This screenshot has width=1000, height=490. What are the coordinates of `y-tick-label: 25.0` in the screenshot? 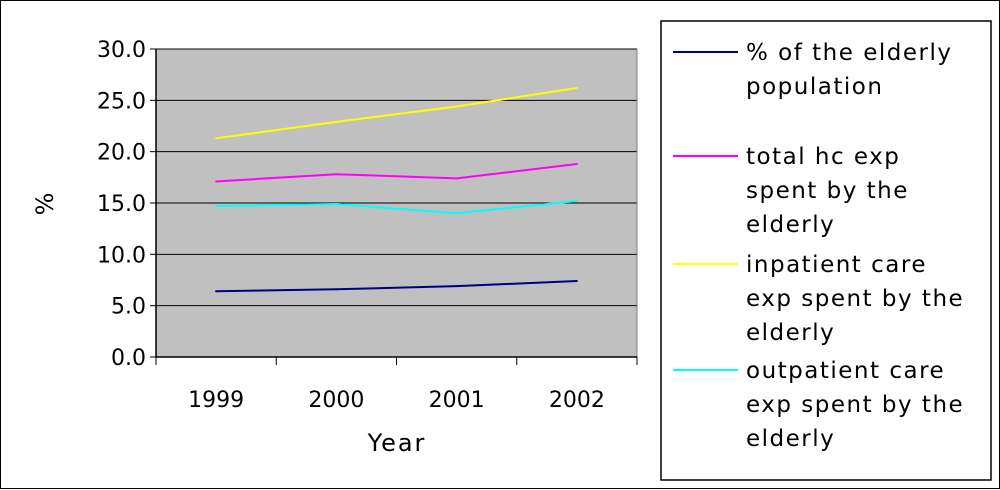 It's located at (121, 101).